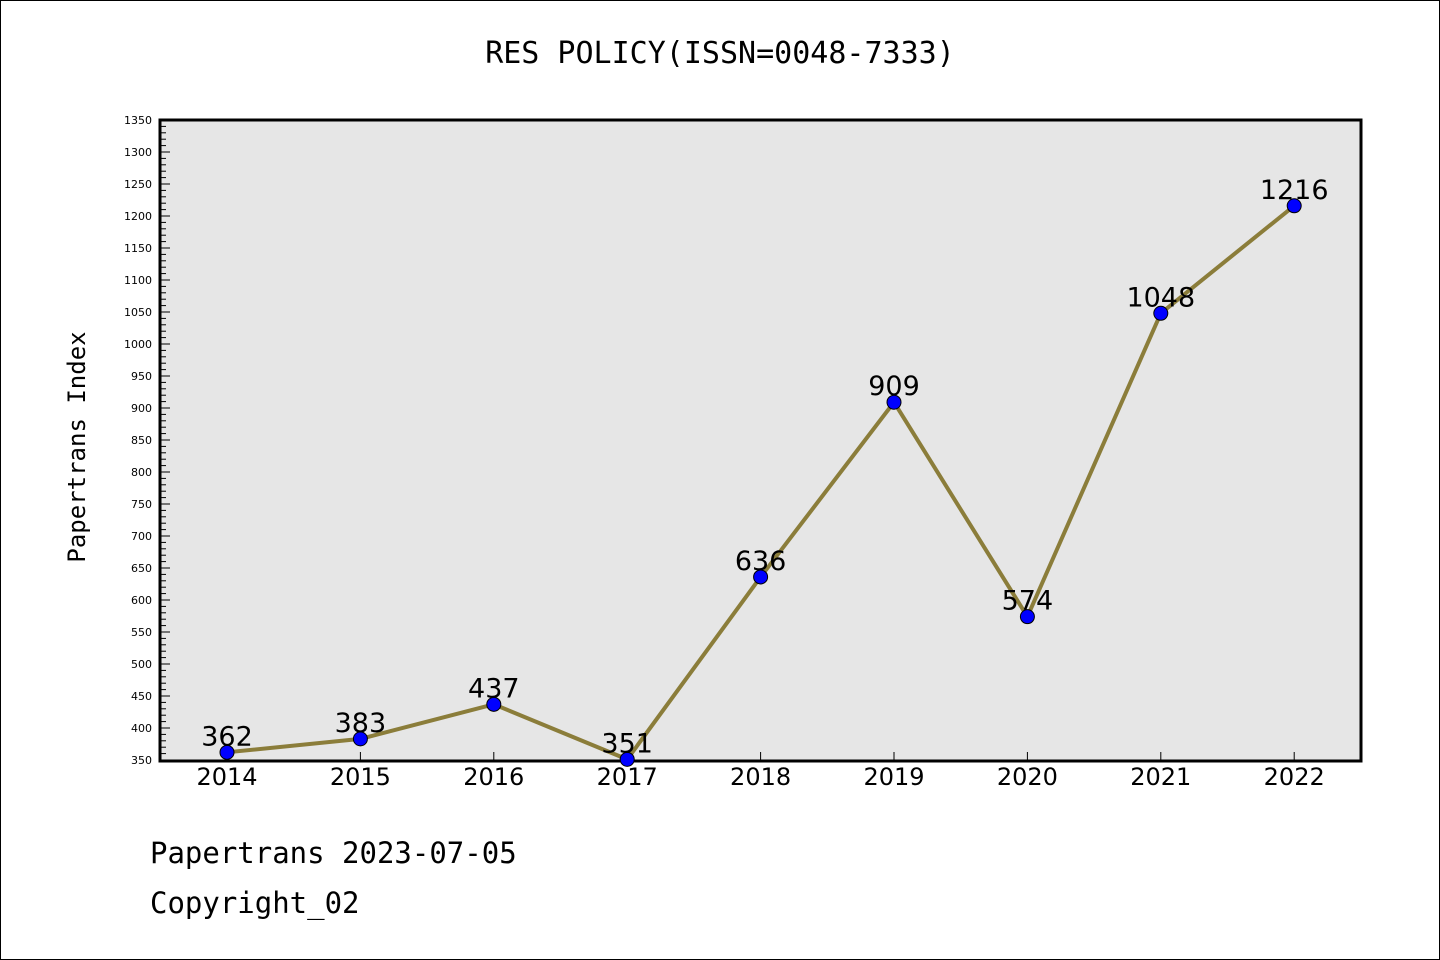  Describe the element at coordinates (138, 248) in the screenshot. I see `y-tick-label: 1150` at that location.